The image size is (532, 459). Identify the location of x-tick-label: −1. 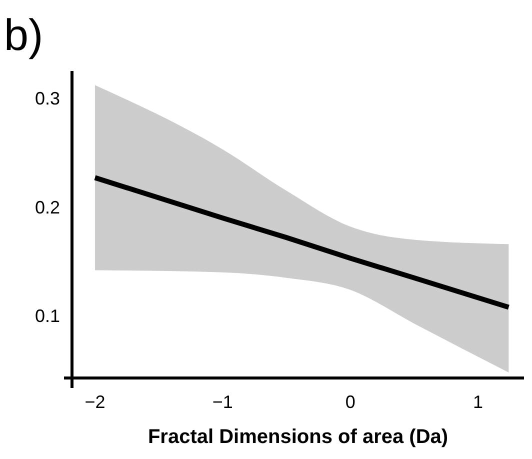
(222, 402).